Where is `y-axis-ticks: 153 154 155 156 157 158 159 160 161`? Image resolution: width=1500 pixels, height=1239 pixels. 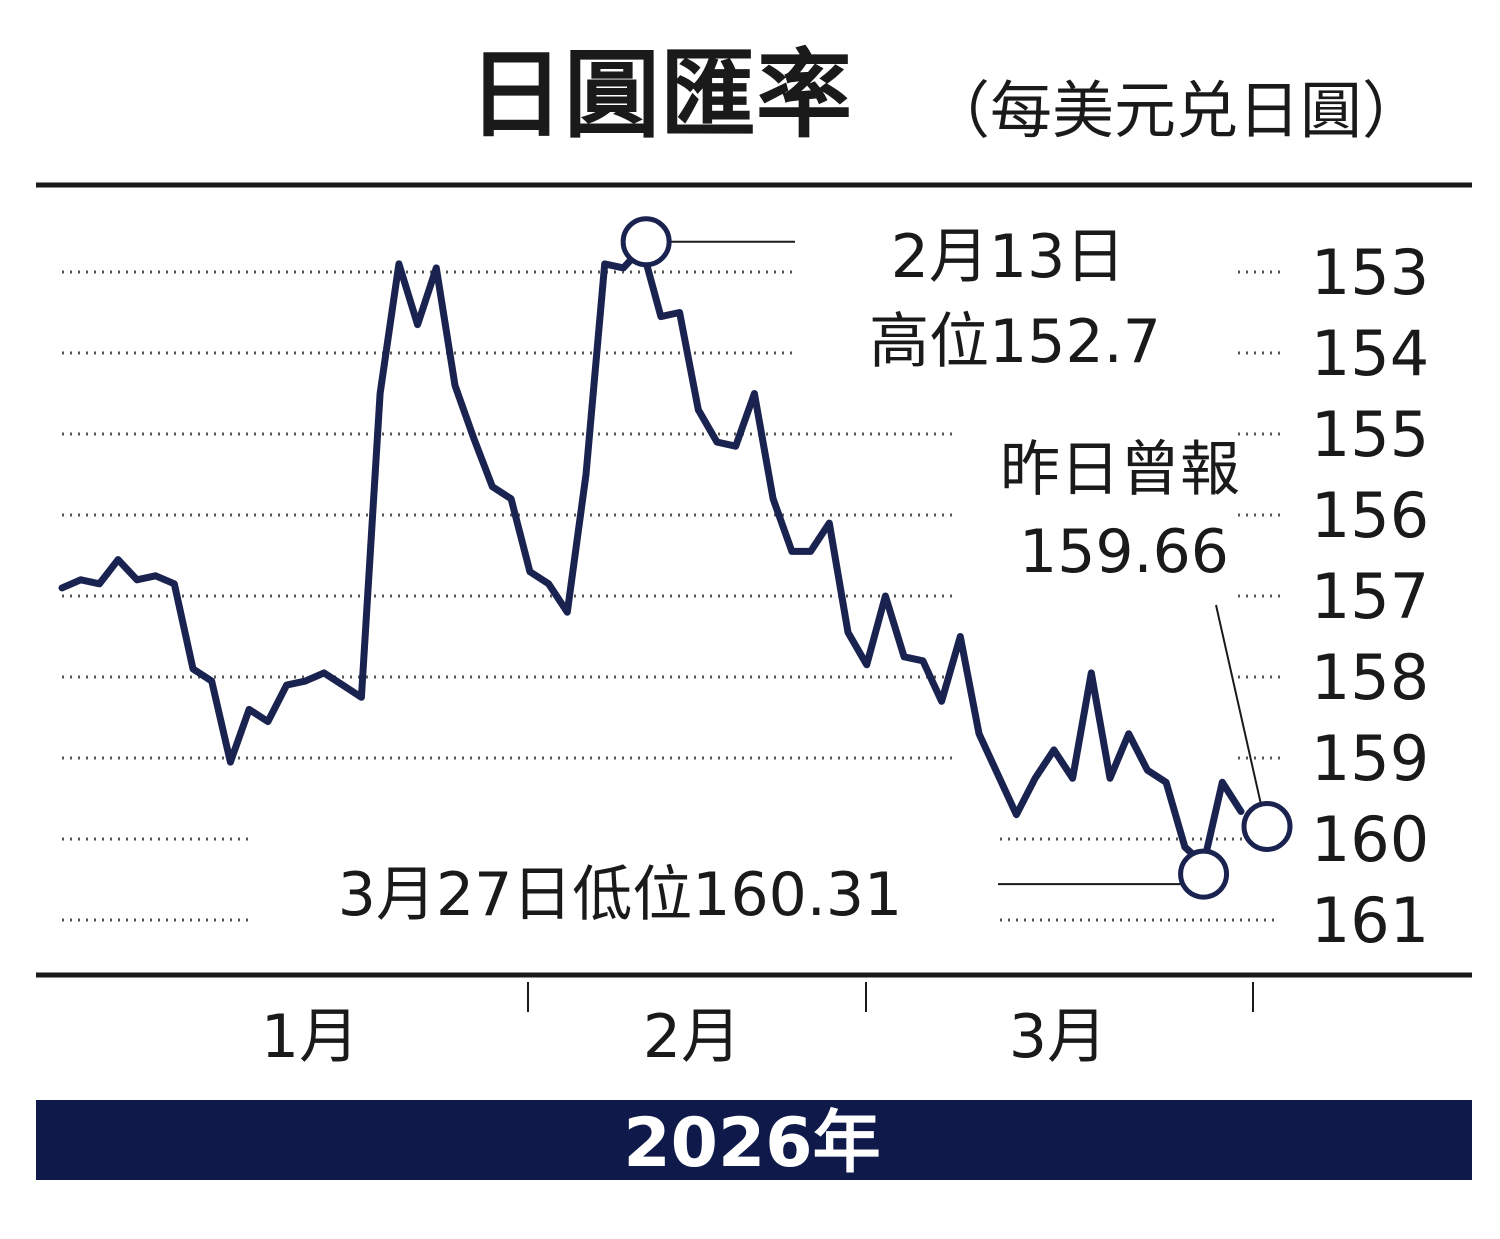
y-axis-ticks: 153 154 155 156 157 158 159 160 161 is located at coordinates (1370, 596).